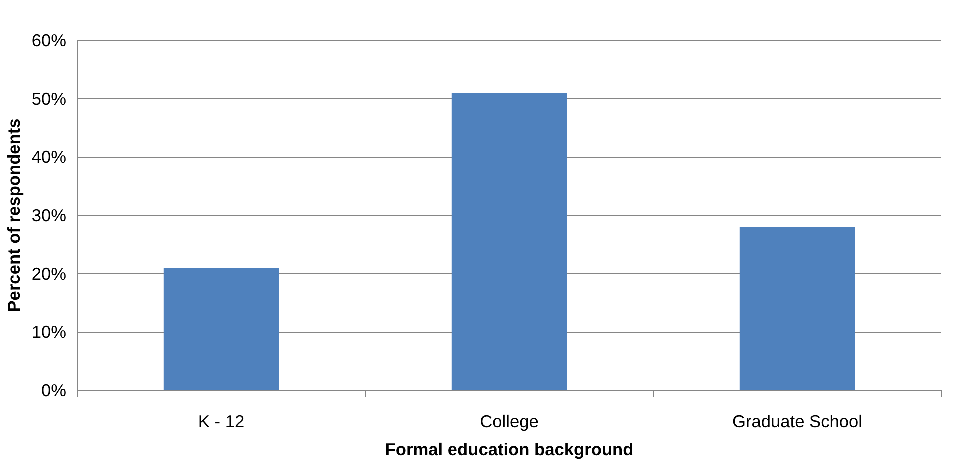 The image size is (959, 466). Describe the element at coordinates (49, 332) in the screenshot. I see `y-tick-label: 10%` at that location.